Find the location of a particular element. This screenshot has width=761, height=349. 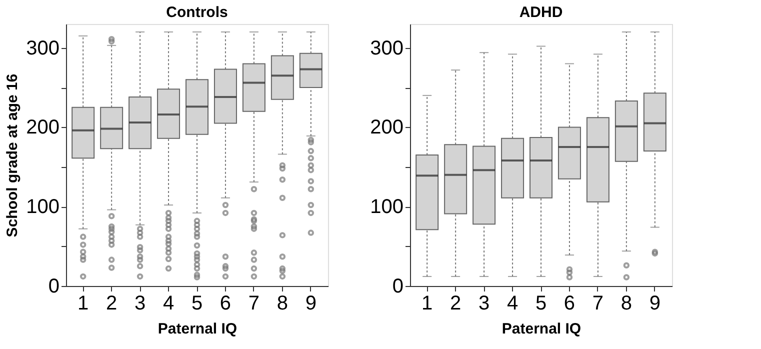

chart-title: Controls is located at coordinates (197, 12).